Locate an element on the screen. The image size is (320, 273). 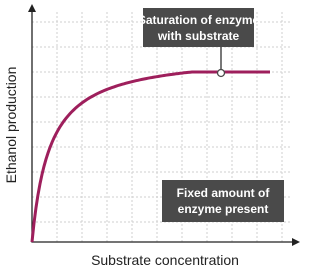
x-arrow is located at coordinates (296, 242).